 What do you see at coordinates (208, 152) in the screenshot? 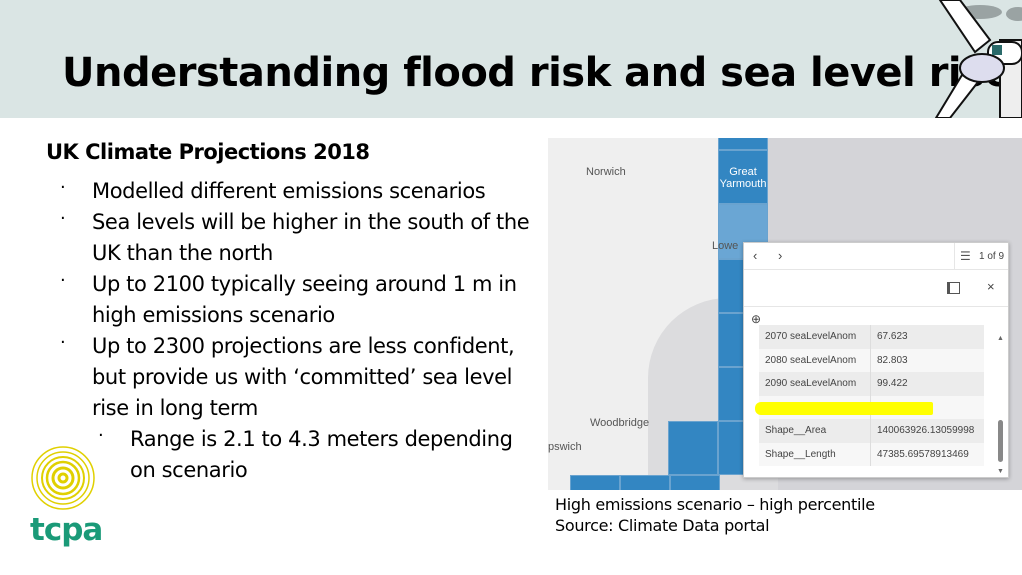
I see `section-heading: UK Climate Projections 2018` at bounding box center [208, 152].